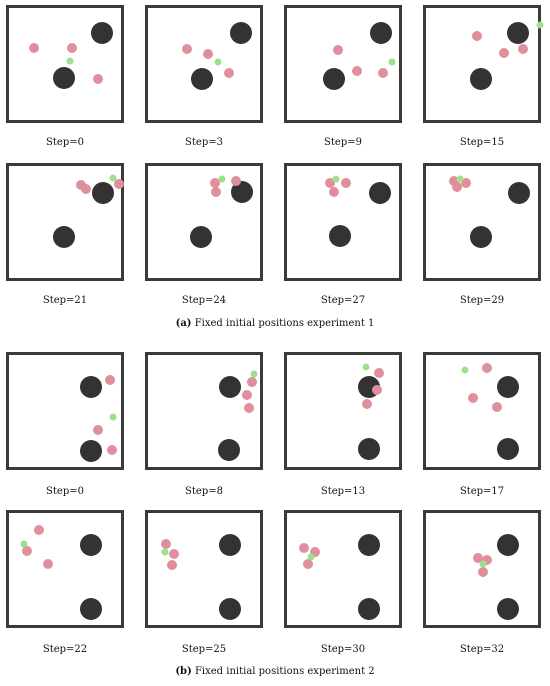 This screenshot has width=550, height=686. Describe the element at coordinates (482, 649) in the screenshot. I see `step-label: Step=32` at that location.